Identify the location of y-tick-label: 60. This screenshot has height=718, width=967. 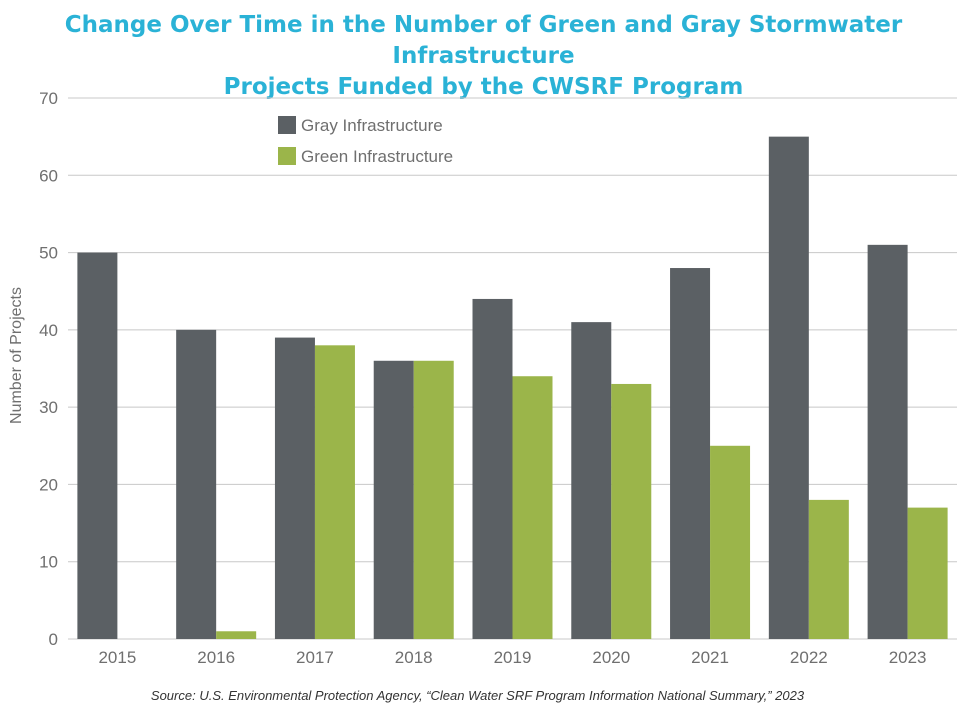
(48, 175).